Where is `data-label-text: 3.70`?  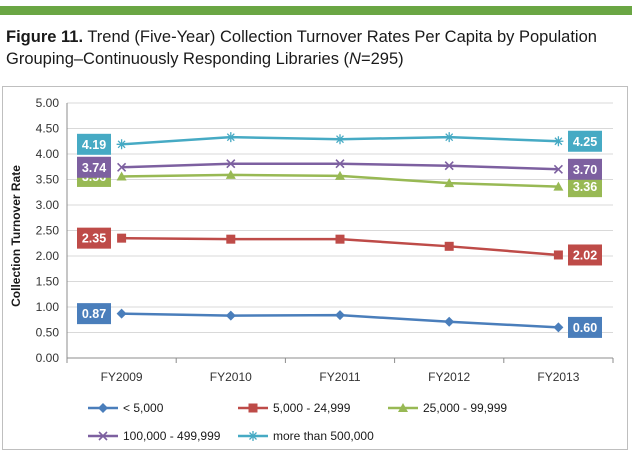
data-label-text: 3.70 is located at coordinates (585, 170).